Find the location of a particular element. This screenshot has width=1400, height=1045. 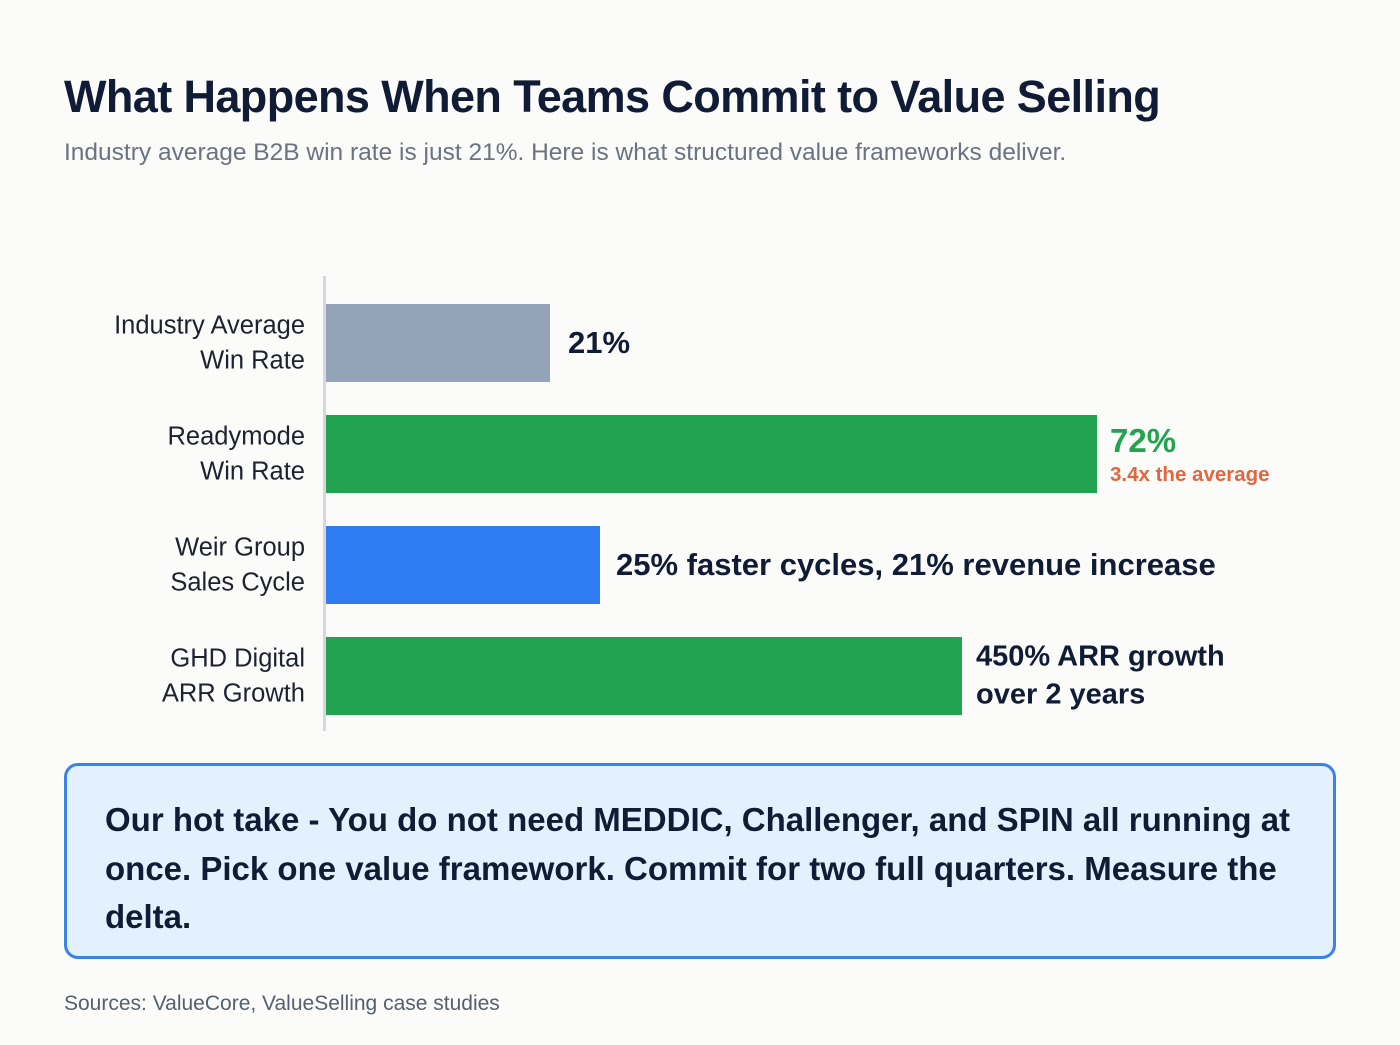

bar-category-label-line1: GHD Digital is located at coordinates (237, 658).